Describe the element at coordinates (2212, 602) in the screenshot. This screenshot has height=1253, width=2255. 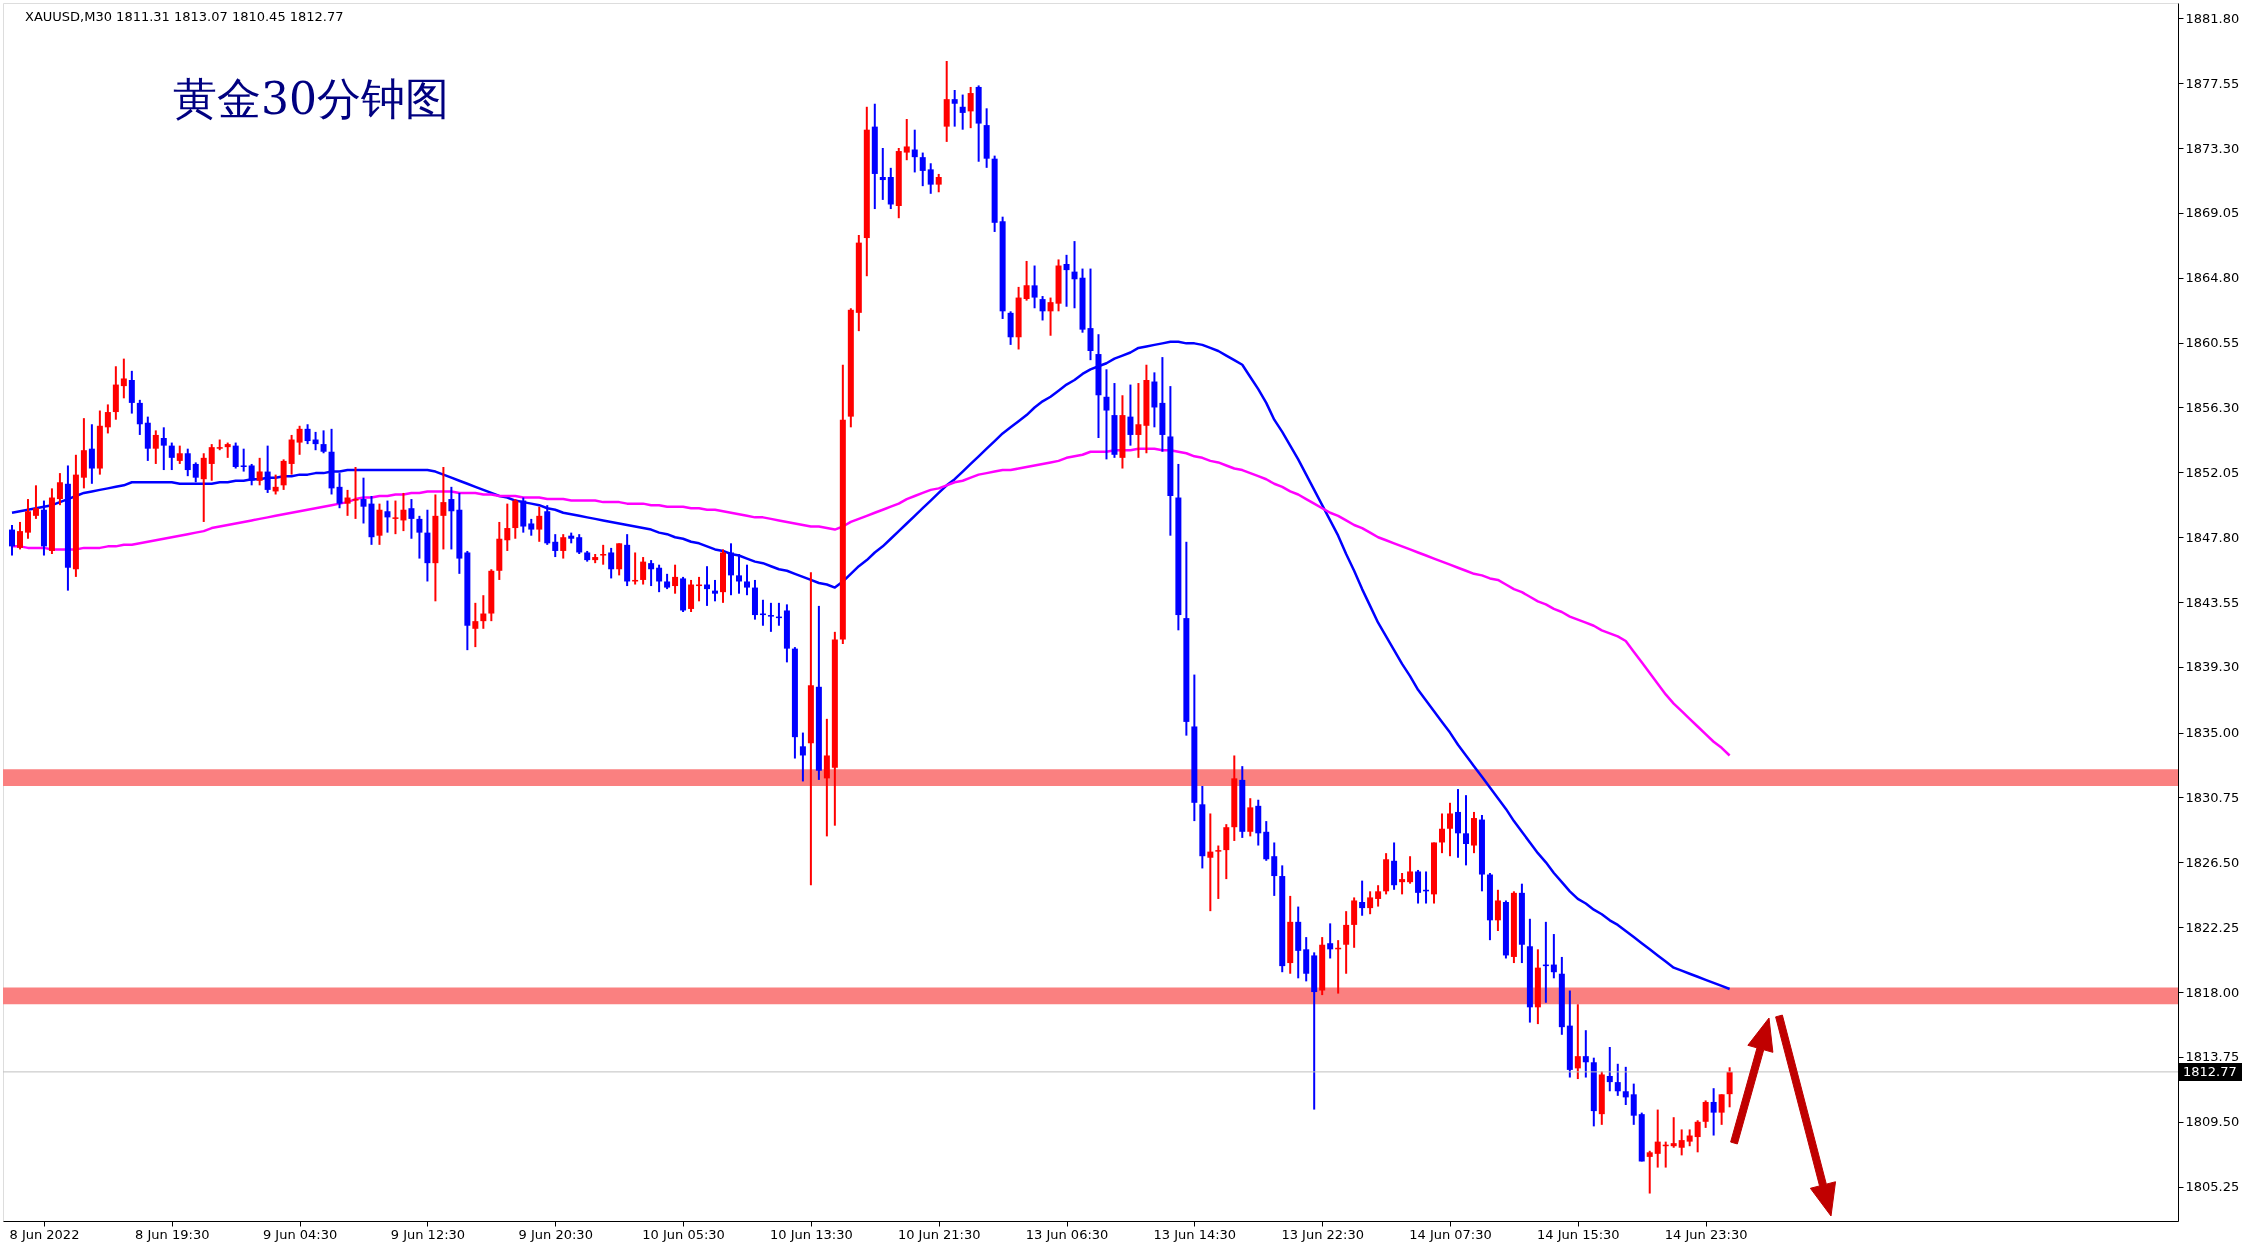
I see `y-tick-label: 1843.55` at that location.